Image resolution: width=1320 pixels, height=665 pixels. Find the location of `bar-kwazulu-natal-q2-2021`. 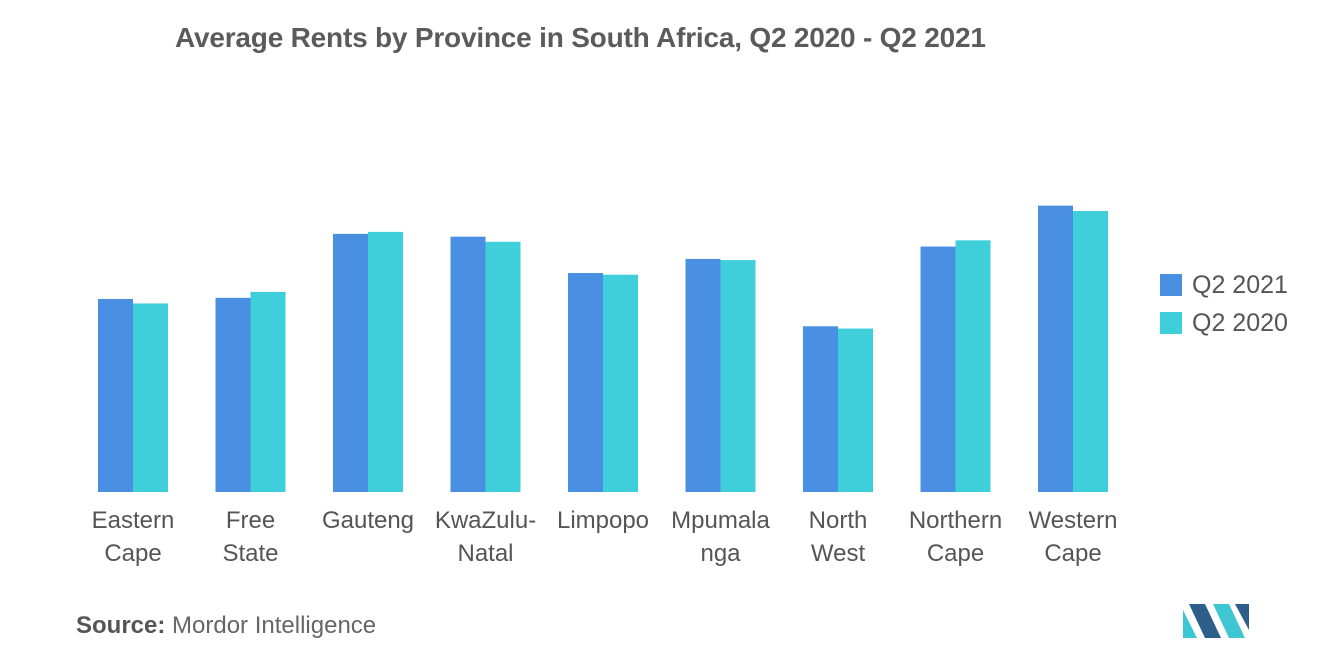

bar-kwazulu-natal-q2-2021 is located at coordinates (468, 364).